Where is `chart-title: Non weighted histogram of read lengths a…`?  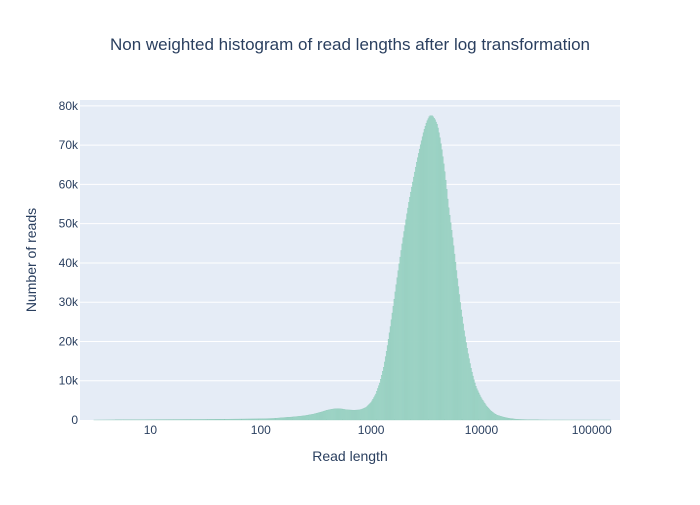 chart-title: Non weighted histogram of read lengths a… is located at coordinates (350, 44).